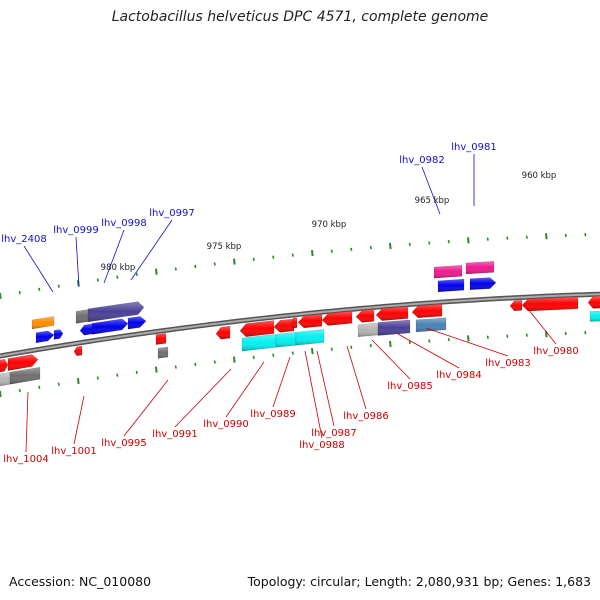  What do you see at coordinates (174, 434) in the screenshot?
I see `gene-label-text: lhv_0991` at bounding box center [174, 434].